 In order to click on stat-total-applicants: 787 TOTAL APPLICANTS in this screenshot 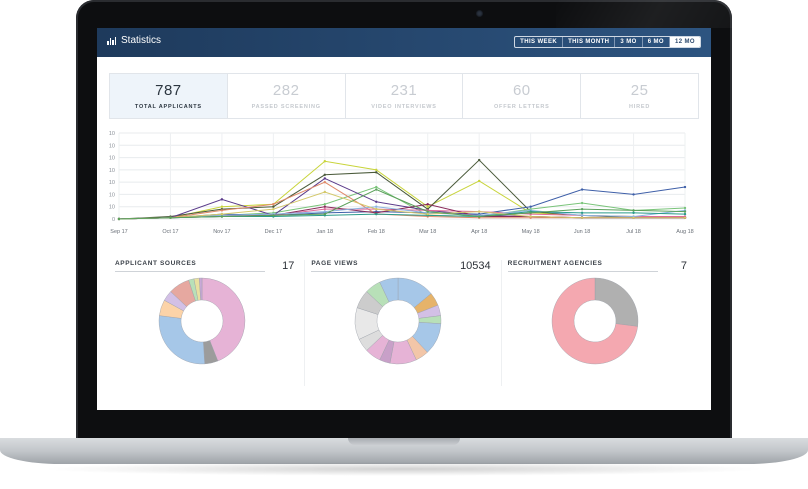, I will do `click(169, 96)`.